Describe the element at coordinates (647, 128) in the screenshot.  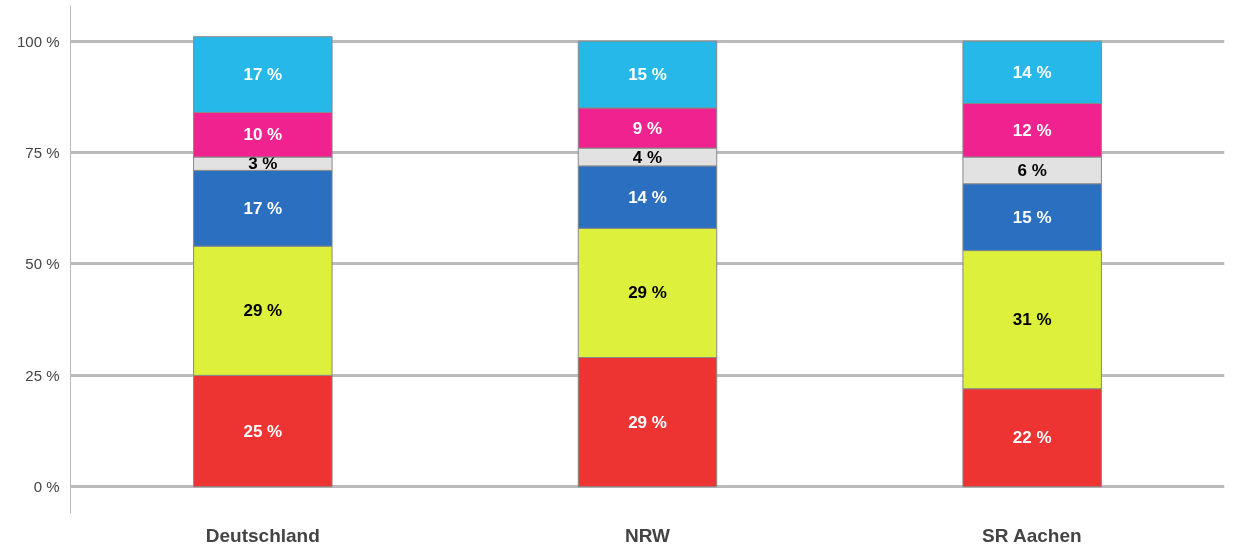
I see `data-label: 9 %` at that location.